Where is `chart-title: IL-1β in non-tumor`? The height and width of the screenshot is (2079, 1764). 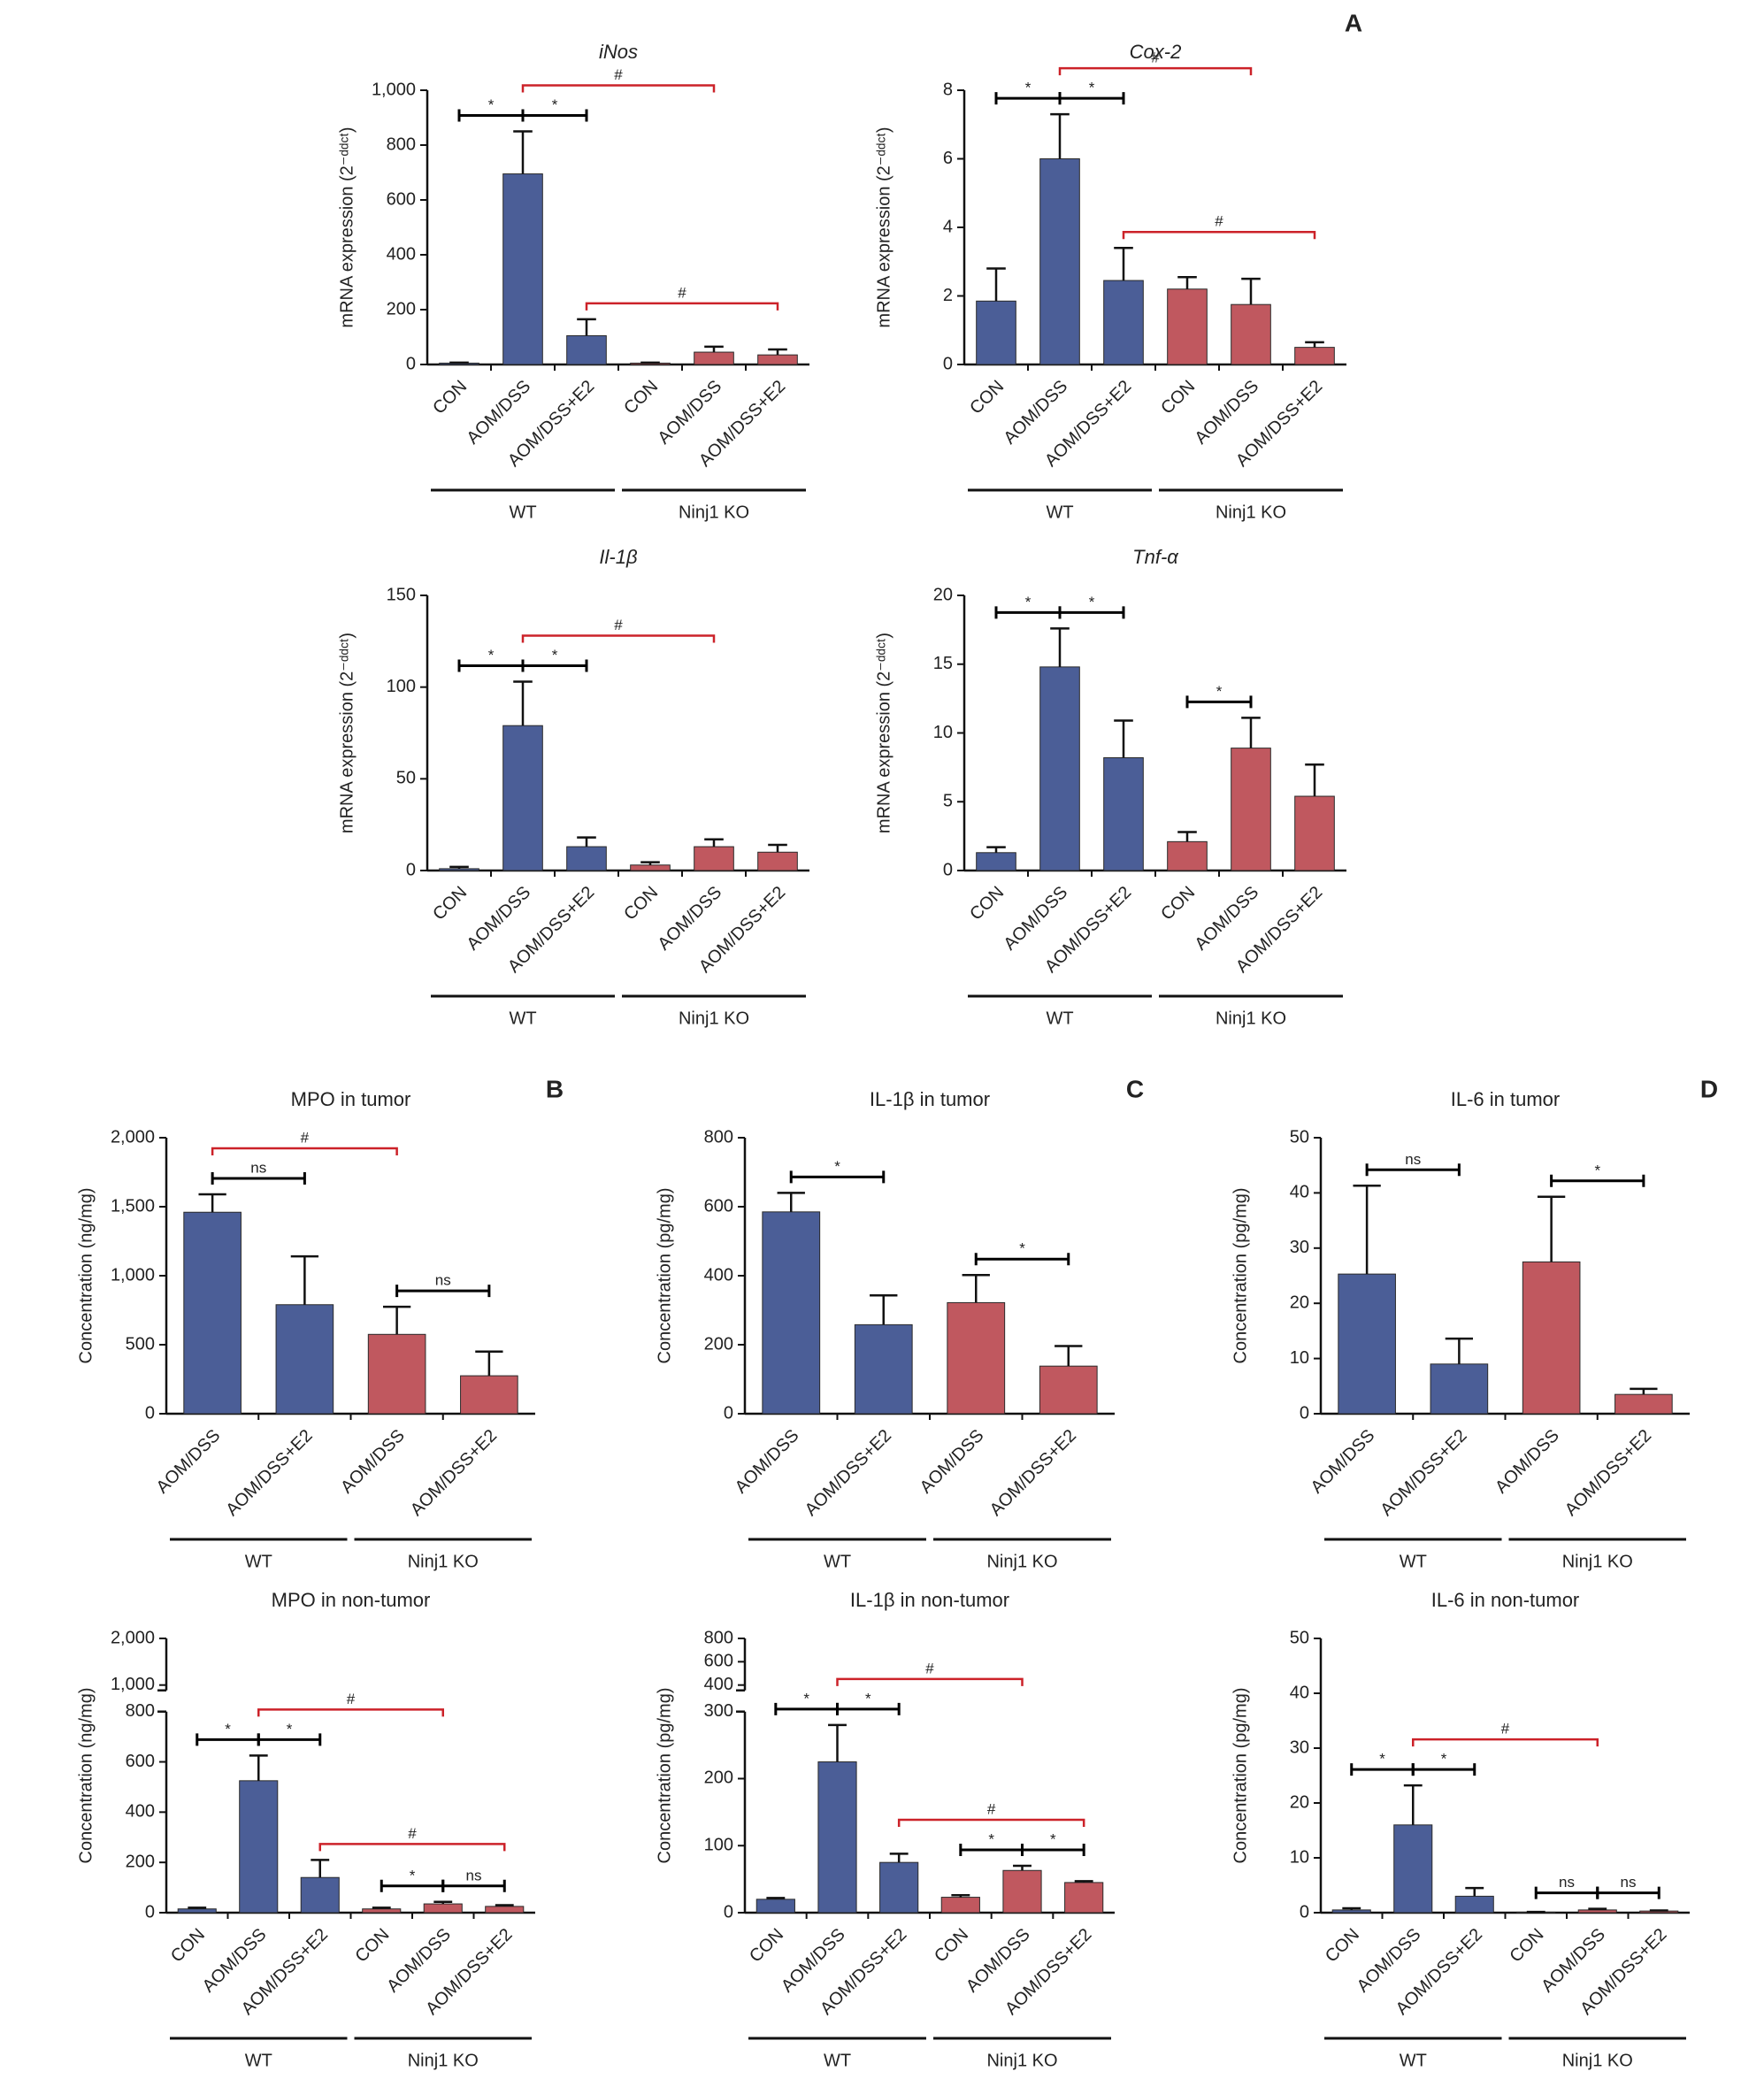 chart-title: IL-1β in non-tumor is located at coordinates (929, 1600).